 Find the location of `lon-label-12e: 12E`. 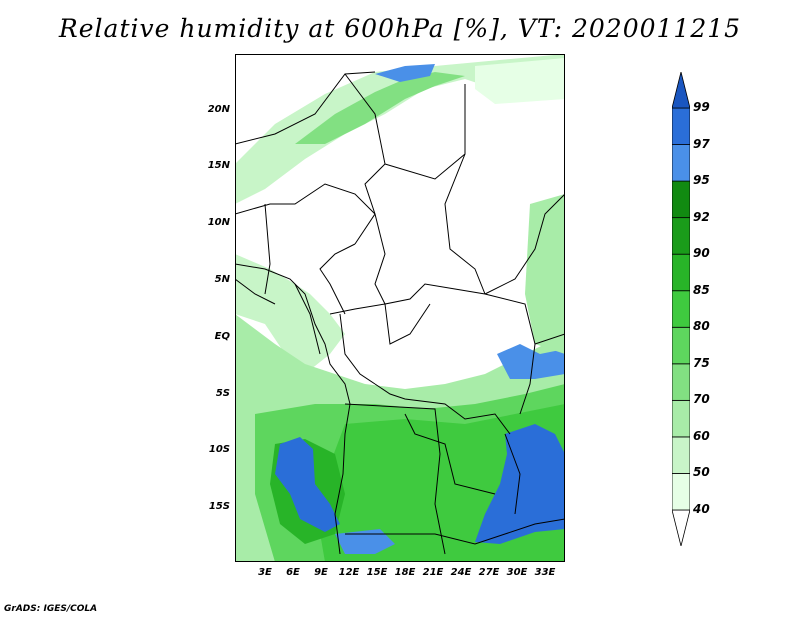

lon-label-12e: 12E is located at coordinates (349, 572).